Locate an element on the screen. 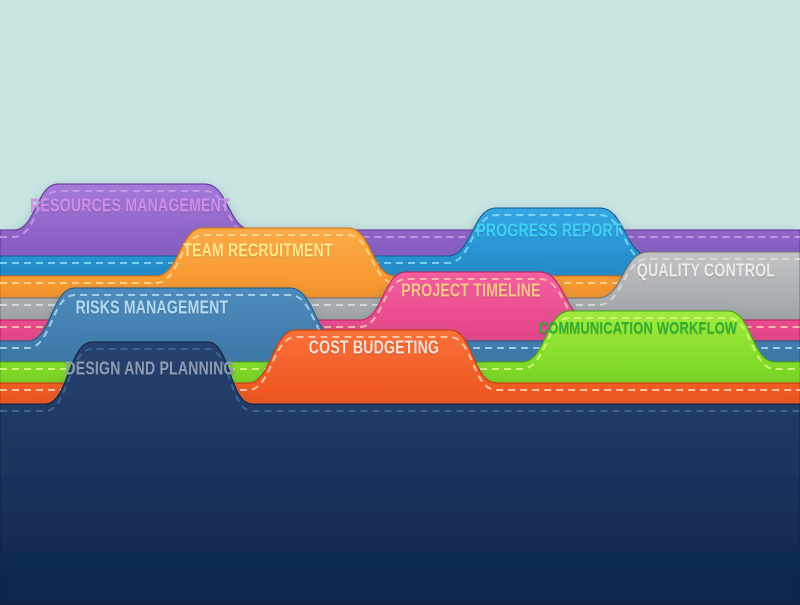 The image size is (800, 605). tab-label-risks-management: RISKS MANAGEMENT is located at coordinates (152, 307).